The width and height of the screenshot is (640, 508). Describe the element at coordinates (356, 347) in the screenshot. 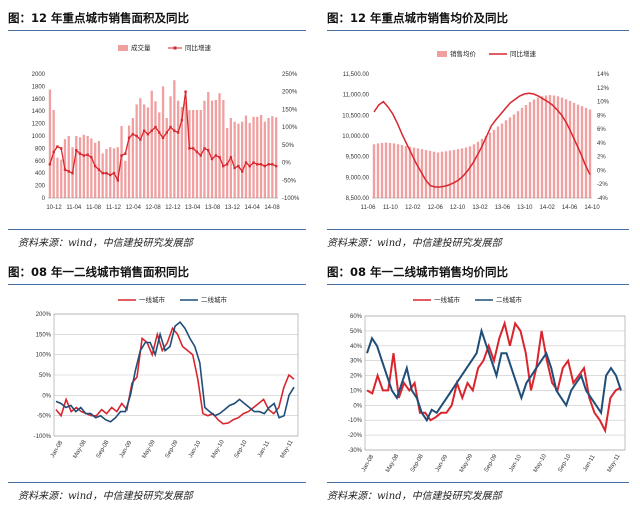

I see `y-tick-label: 40%` at that location.